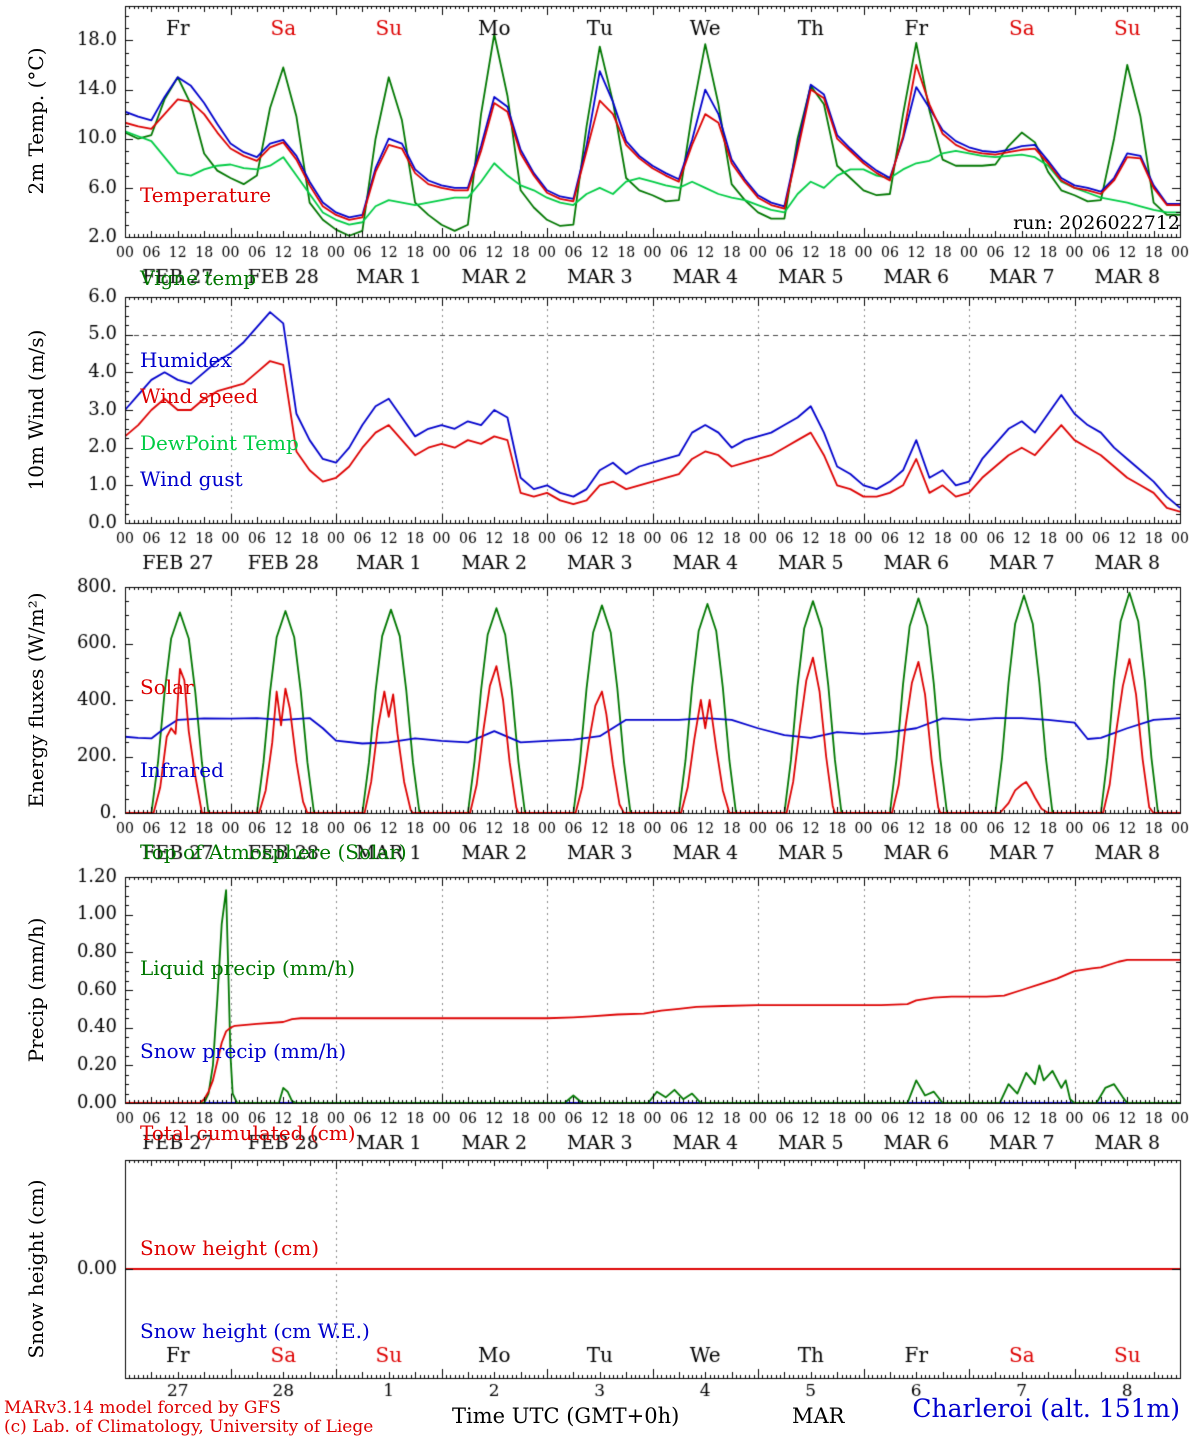 The width and height of the screenshot is (1194, 1440). What do you see at coordinates (566, 1416) in the screenshot?
I see `x-axis-title: Time UTC (GMT+0h)` at bounding box center [566, 1416].